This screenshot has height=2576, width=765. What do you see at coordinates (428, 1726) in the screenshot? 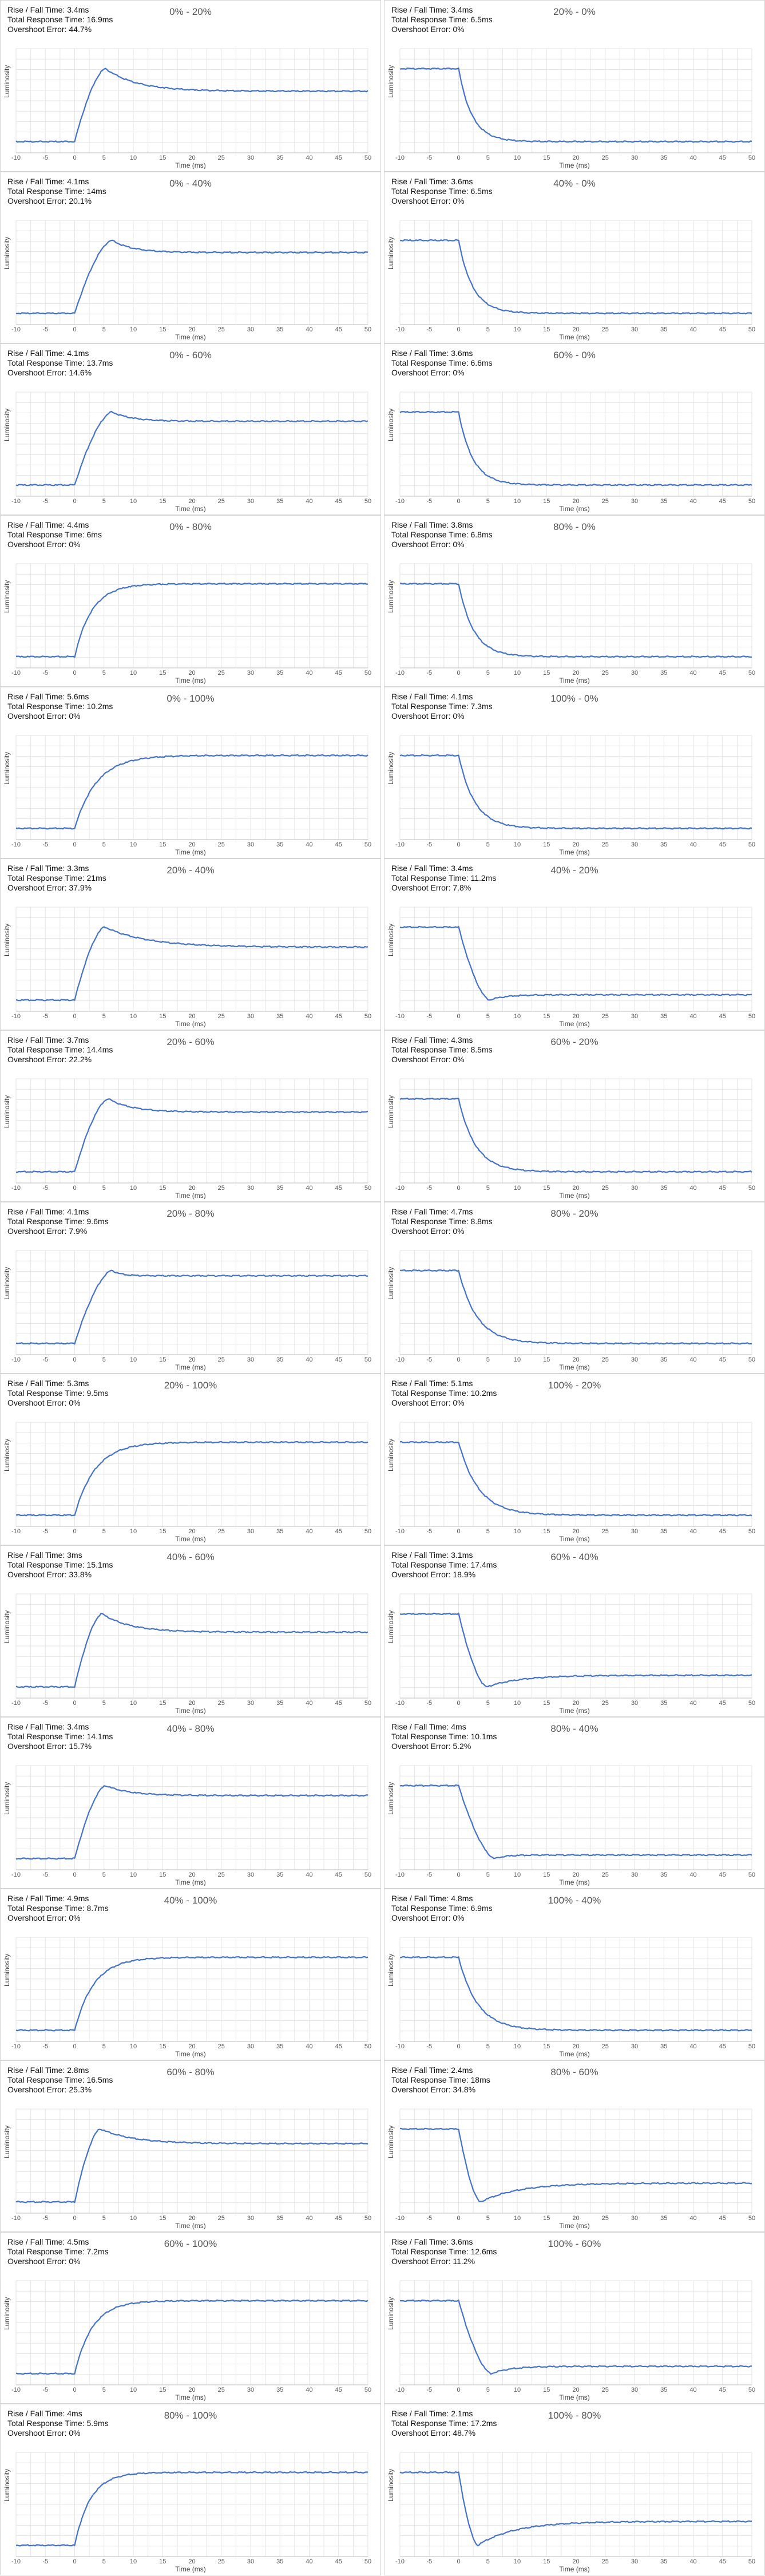
I see `rise-fall-time: Rise / Fall Time: 4ms` at bounding box center [428, 1726].